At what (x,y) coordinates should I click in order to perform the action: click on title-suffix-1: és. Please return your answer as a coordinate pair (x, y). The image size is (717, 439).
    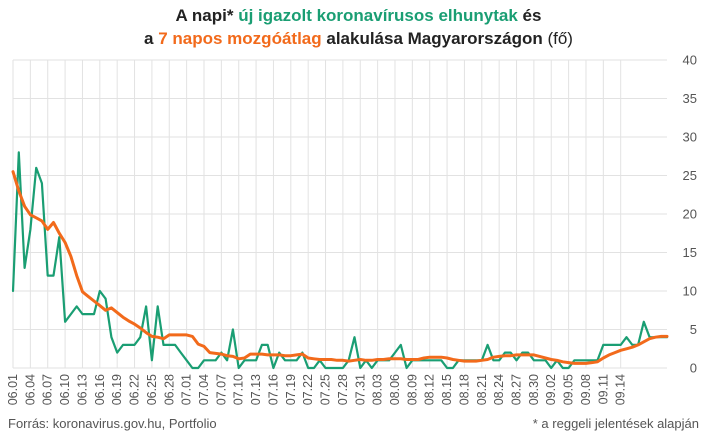
    Looking at the image, I should click on (529, 15).